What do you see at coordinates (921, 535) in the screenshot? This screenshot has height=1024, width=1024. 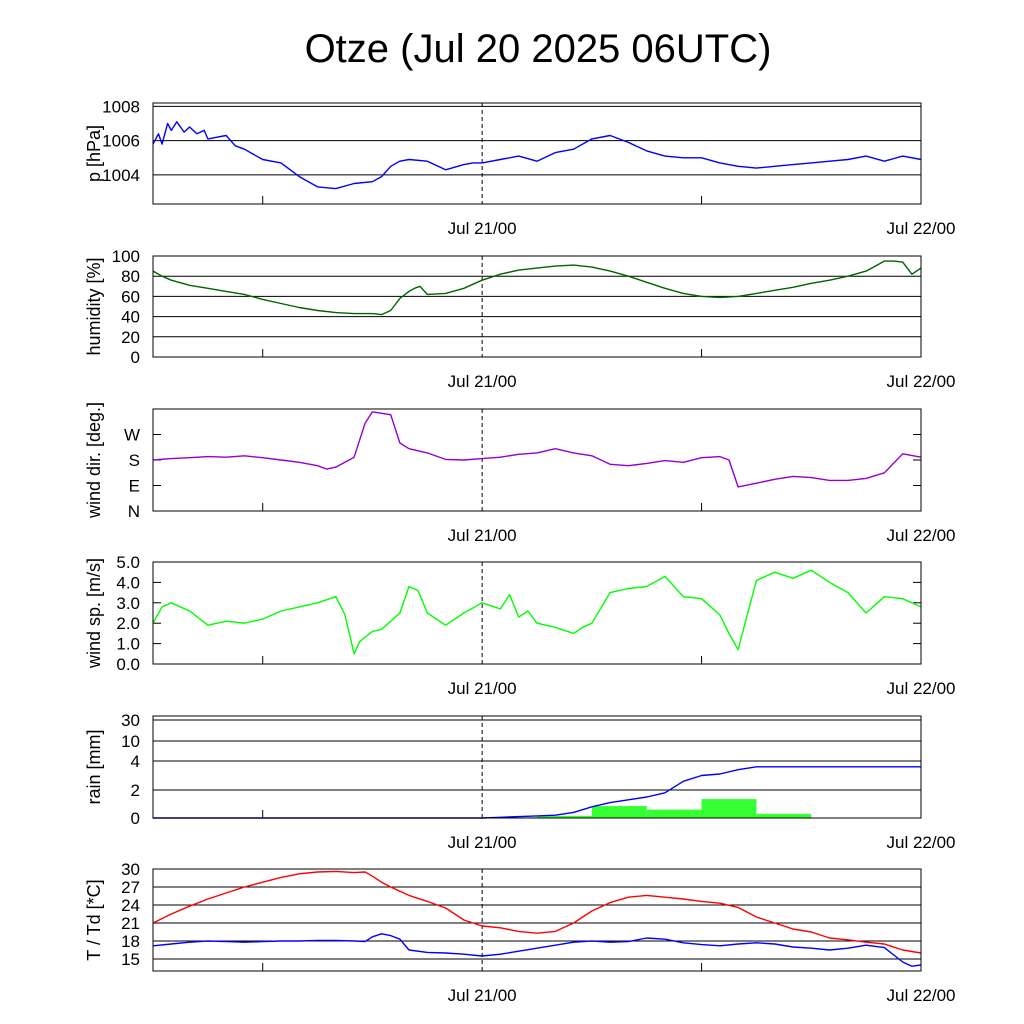 I see `xtick-label-wind_dir: Jul 22/00` at bounding box center [921, 535].